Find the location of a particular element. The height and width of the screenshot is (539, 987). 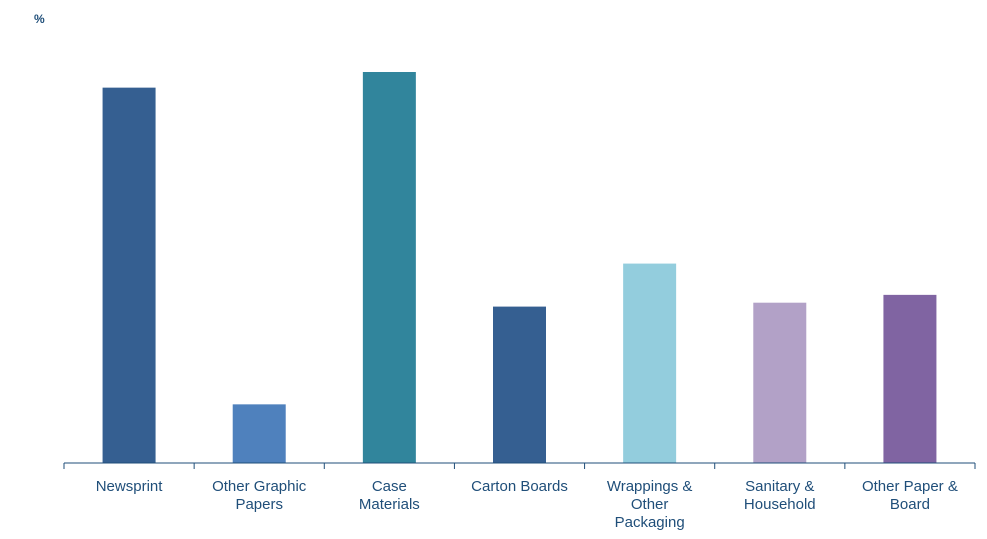

y-axis-label: % is located at coordinates (39, 19).